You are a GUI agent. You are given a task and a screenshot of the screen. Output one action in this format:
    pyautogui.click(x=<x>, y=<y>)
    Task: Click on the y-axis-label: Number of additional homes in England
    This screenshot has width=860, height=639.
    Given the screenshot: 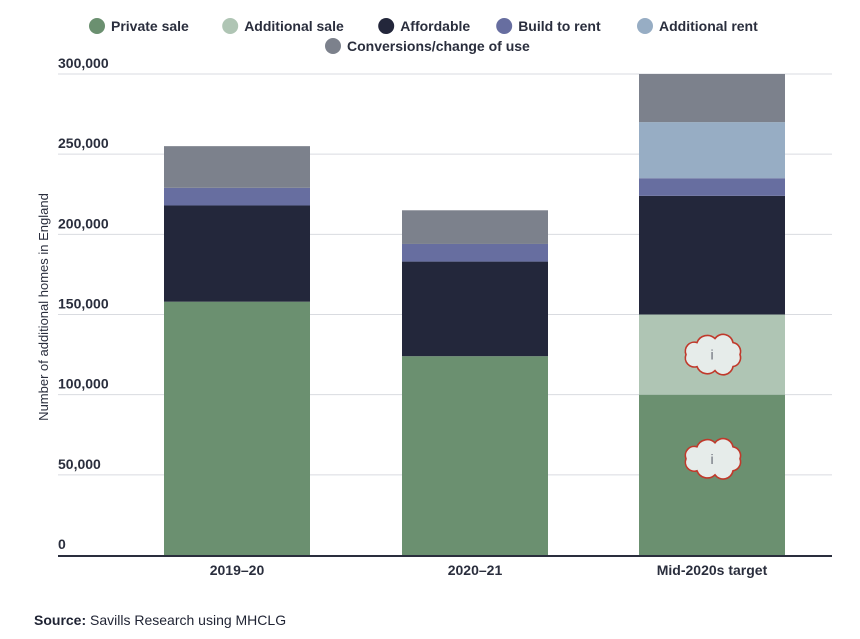 What is the action you would take?
    pyautogui.click(x=43, y=307)
    